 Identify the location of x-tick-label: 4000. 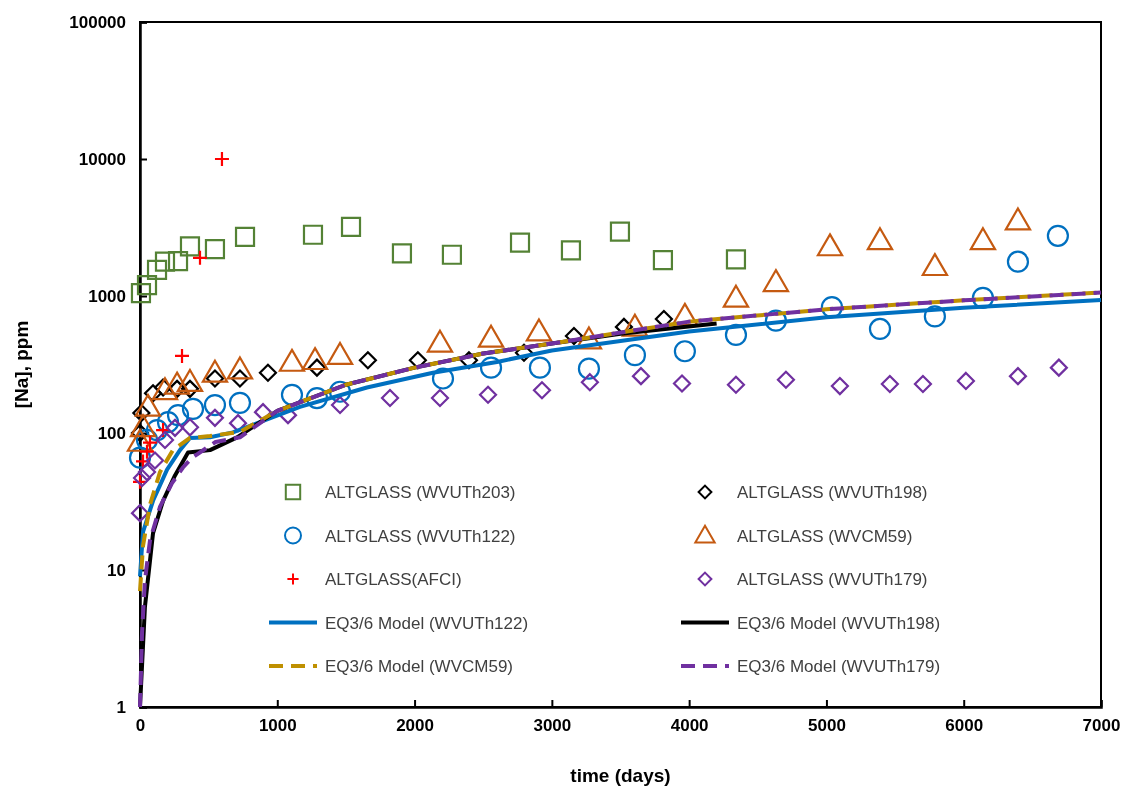
(689, 726).